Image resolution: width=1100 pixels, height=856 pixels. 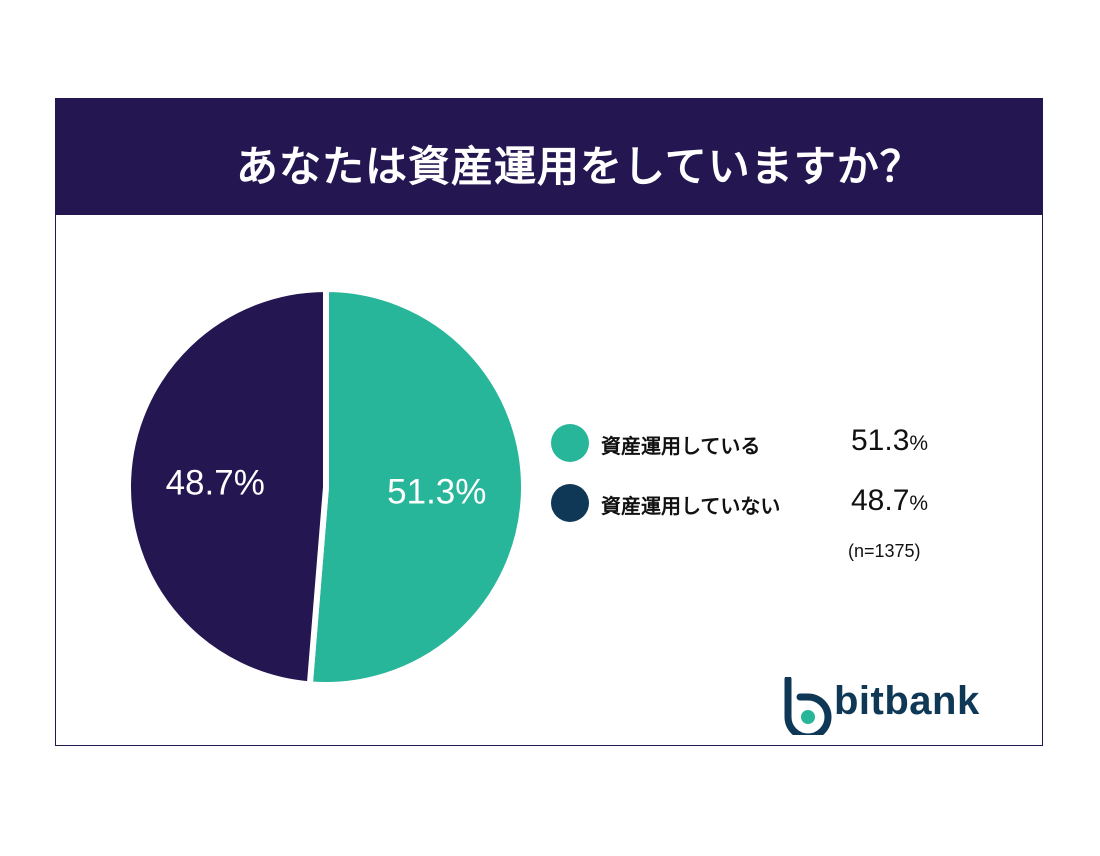 What do you see at coordinates (436, 492) in the screenshot?
I see `pie-label-investing: 51.3%` at bounding box center [436, 492].